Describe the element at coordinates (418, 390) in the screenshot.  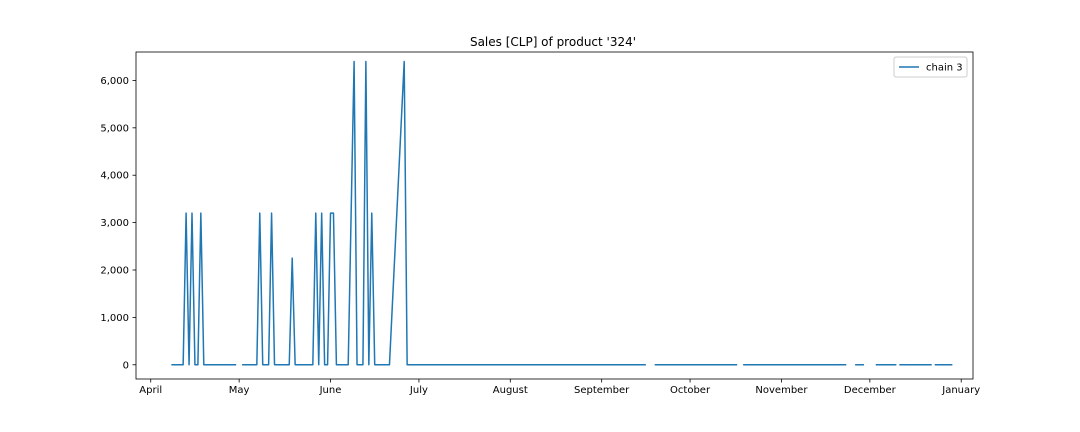
I see `x-tick-label: July` at that location.